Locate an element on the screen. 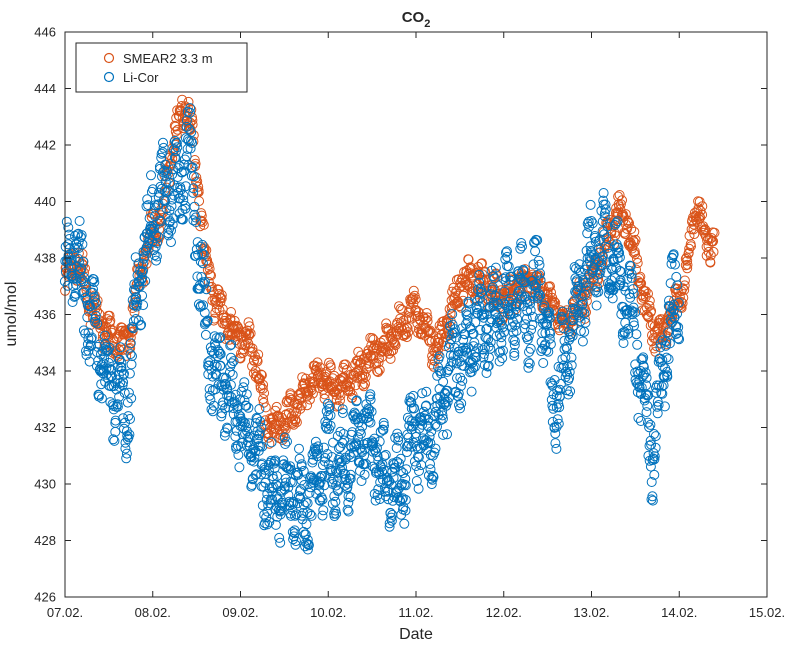 The width and height of the screenshot is (800, 646). chart-title-subscript: 2 is located at coordinates (427, 24).